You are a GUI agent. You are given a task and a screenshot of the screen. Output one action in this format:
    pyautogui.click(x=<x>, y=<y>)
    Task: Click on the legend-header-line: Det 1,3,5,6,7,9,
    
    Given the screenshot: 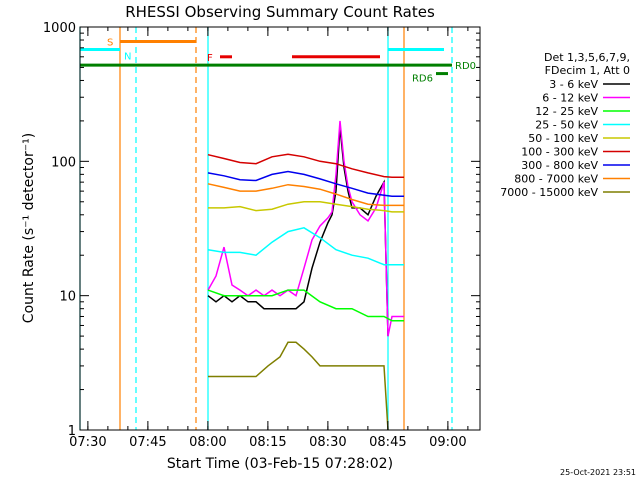 What is the action you would take?
    pyautogui.click(x=587, y=57)
    